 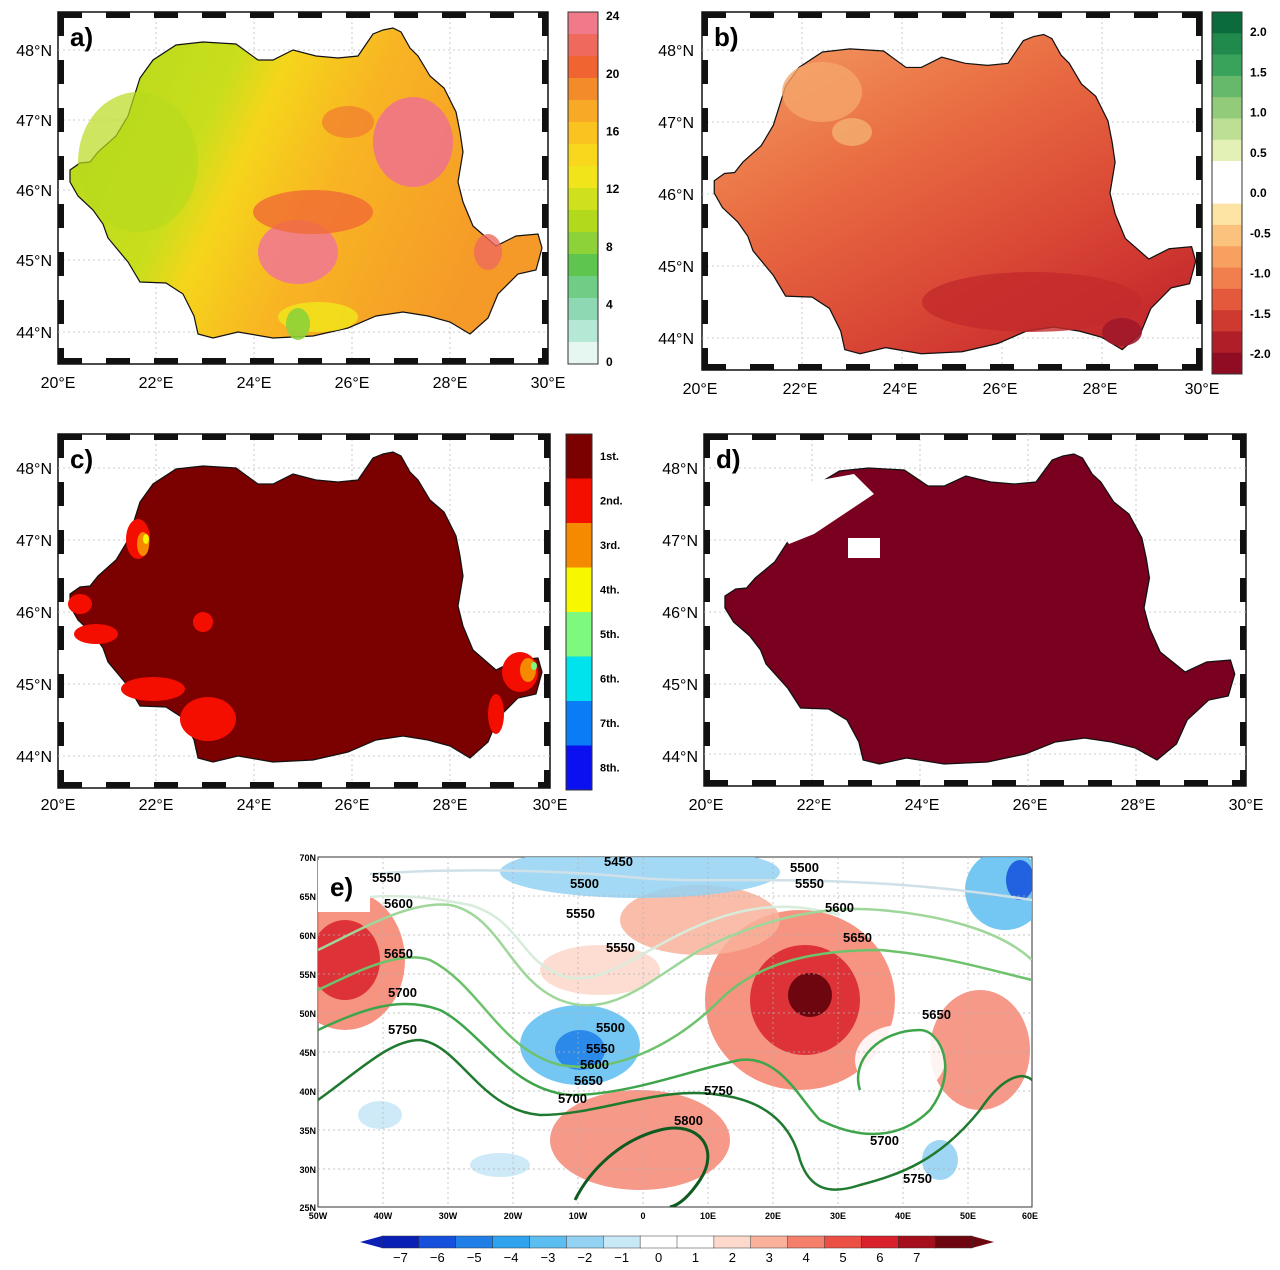 What do you see at coordinates (307, 1131) in the screenshot?
I see `lat-label: 35N` at bounding box center [307, 1131].